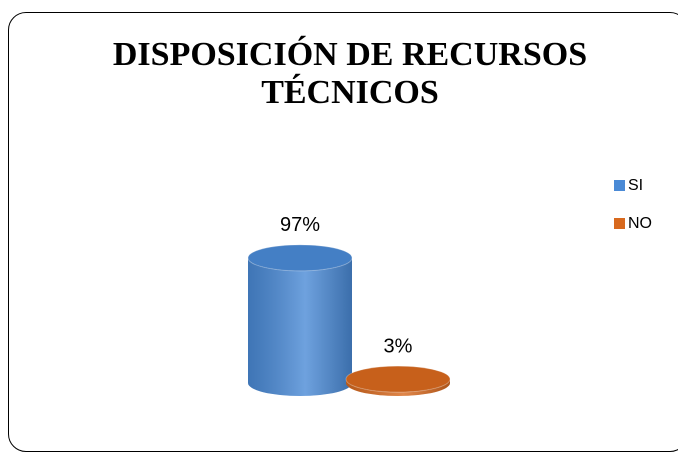 This screenshot has width=678, height=452. I want to click on data-label: 3%, so click(398, 346).